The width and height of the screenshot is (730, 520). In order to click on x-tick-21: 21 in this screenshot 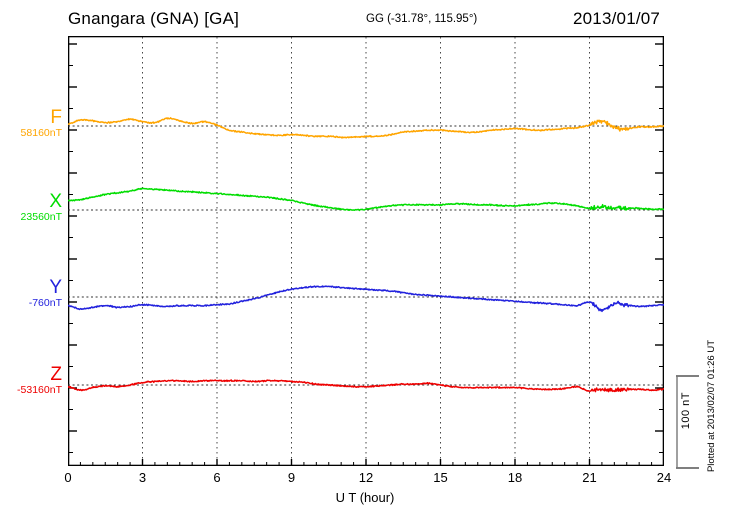, I will do `click(589, 477)`.